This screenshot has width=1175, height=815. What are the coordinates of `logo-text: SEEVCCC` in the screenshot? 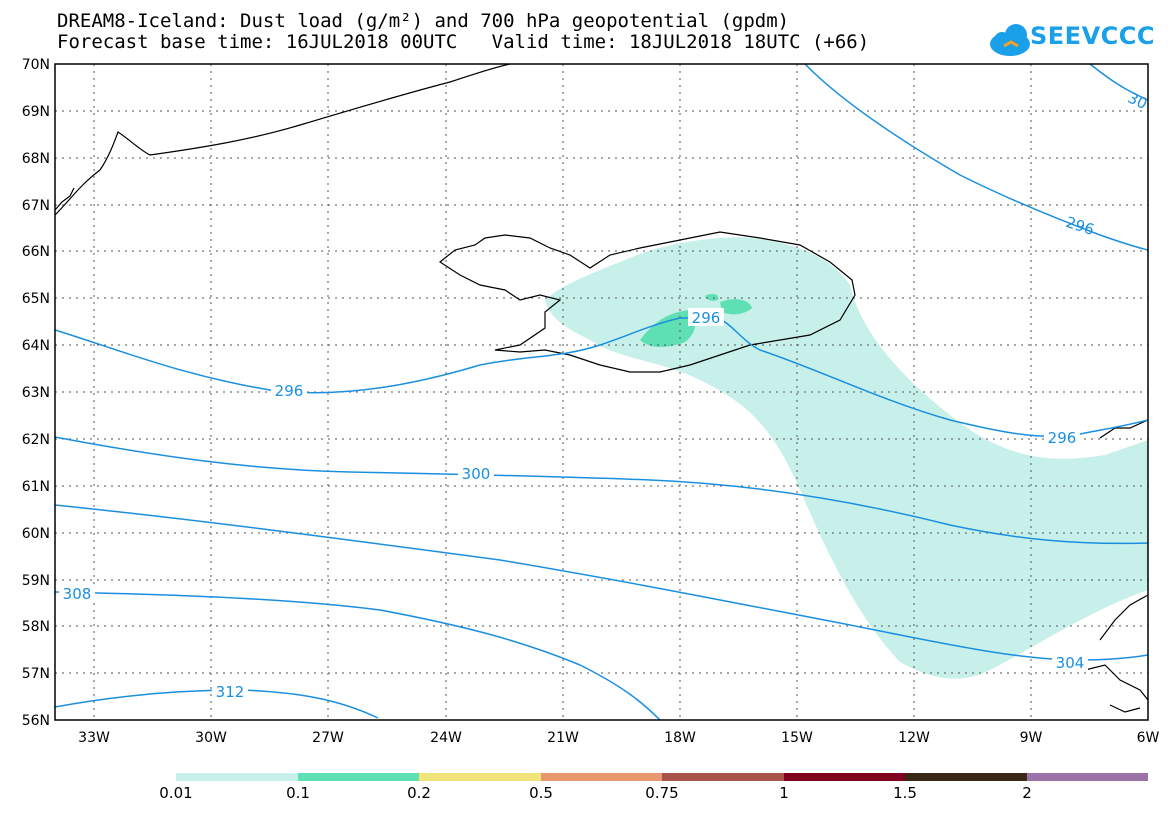 It's located at (1092, 36).